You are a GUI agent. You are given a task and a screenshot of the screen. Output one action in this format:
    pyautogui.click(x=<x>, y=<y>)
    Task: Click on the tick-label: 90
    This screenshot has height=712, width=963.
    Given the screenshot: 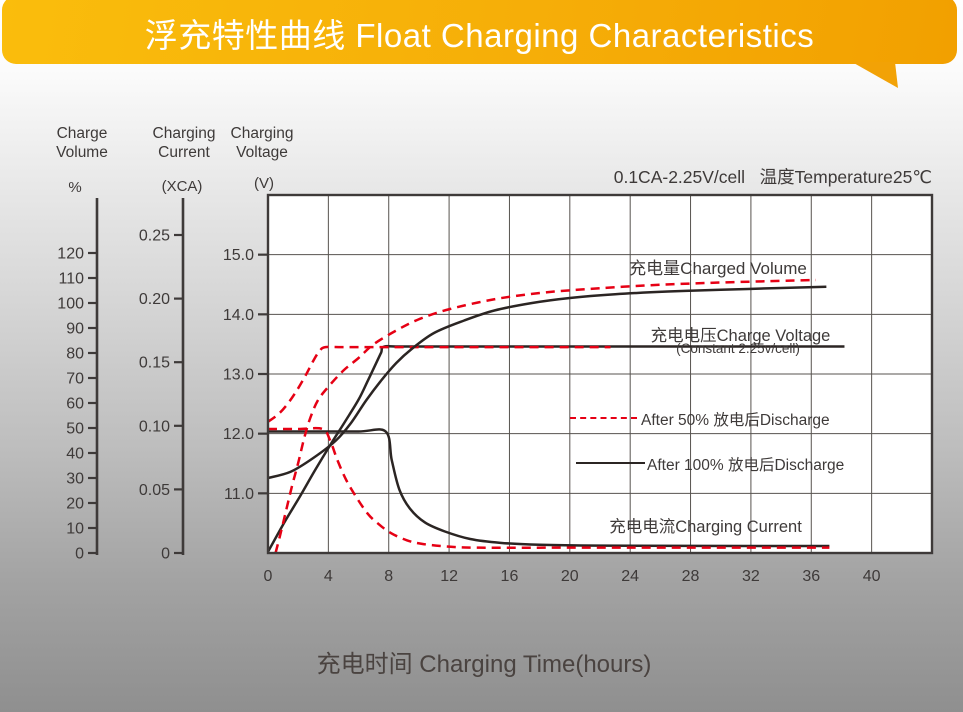 What is the action you would take?
    pyautogui.click(x=75, y=329)
    